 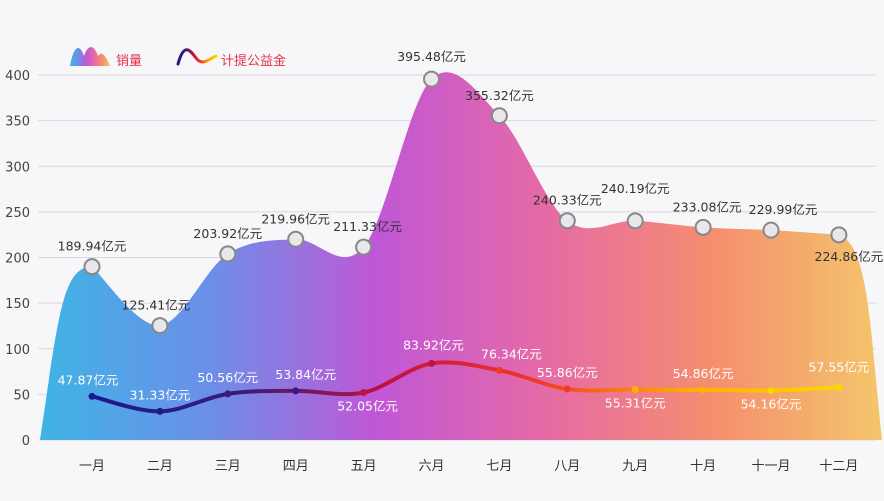 What do you see at coordinates (771, 404) in the screenshot?
I see `fund-data-label: 54.16亿元` at bounding box center [771, 404].